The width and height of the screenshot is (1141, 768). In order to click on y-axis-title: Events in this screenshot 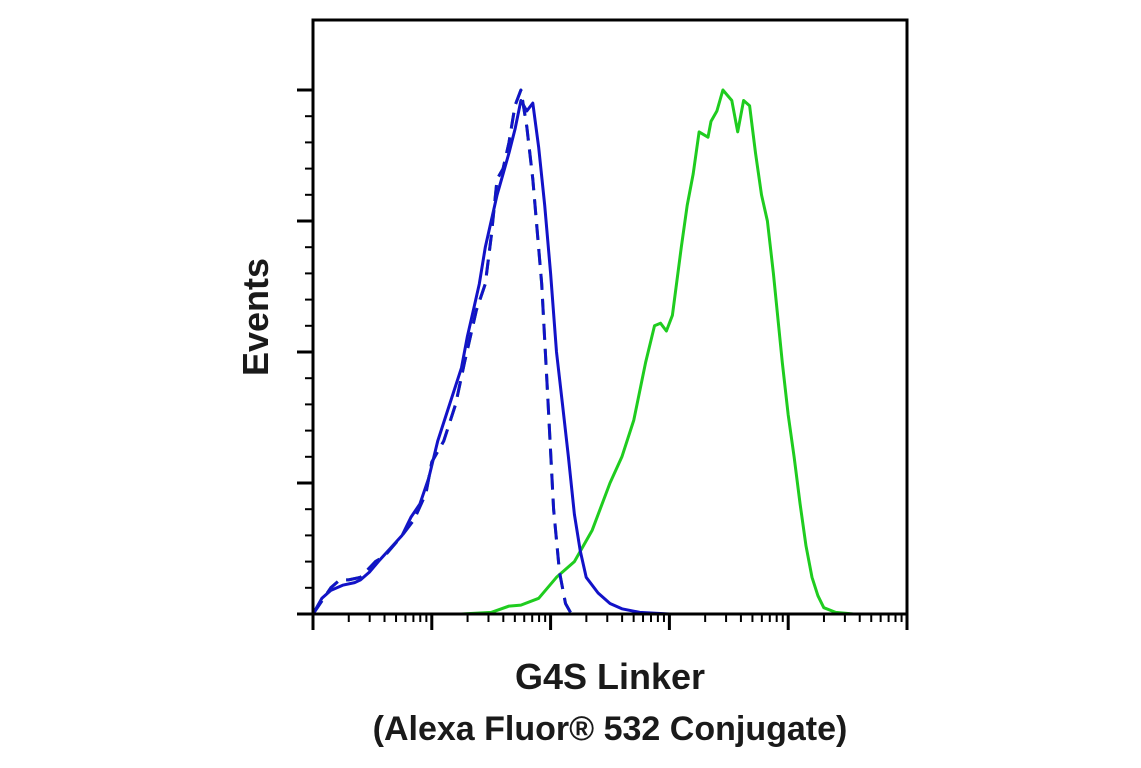, I will do `click(255, 317)`.